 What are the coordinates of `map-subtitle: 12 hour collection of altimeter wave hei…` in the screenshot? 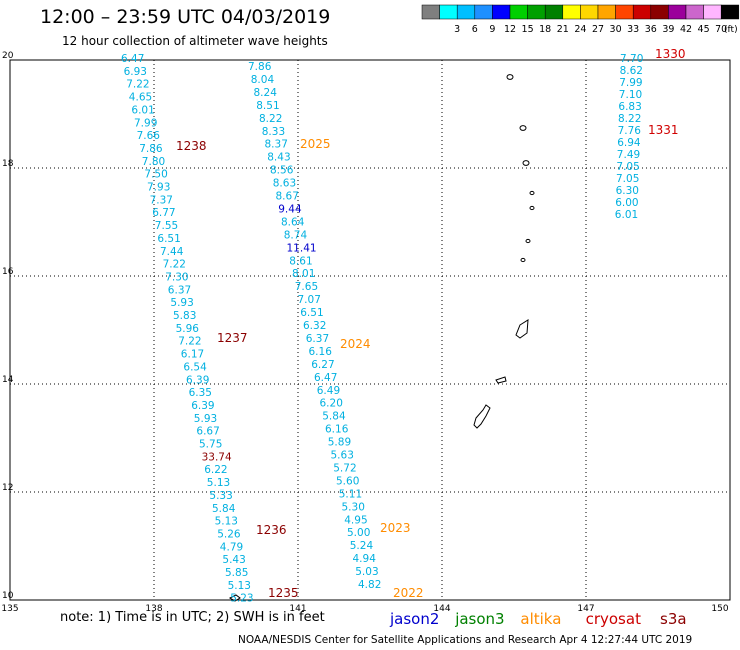 It's located at (195, 41).